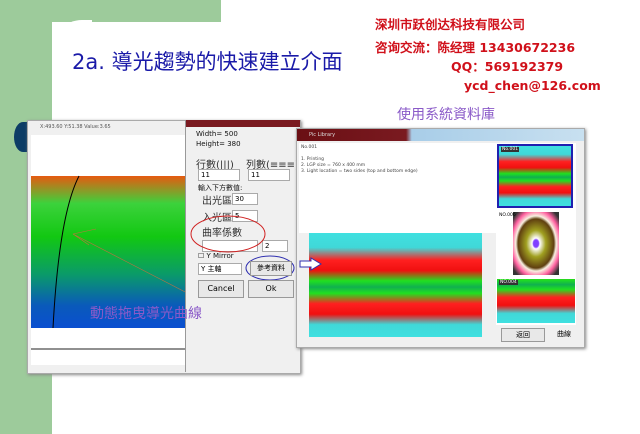  What do you see at coordinates (146, 314) in the screenshot?
I see `caption-left: 動態拖曳導光曲線` at bounding box center [146, 314].